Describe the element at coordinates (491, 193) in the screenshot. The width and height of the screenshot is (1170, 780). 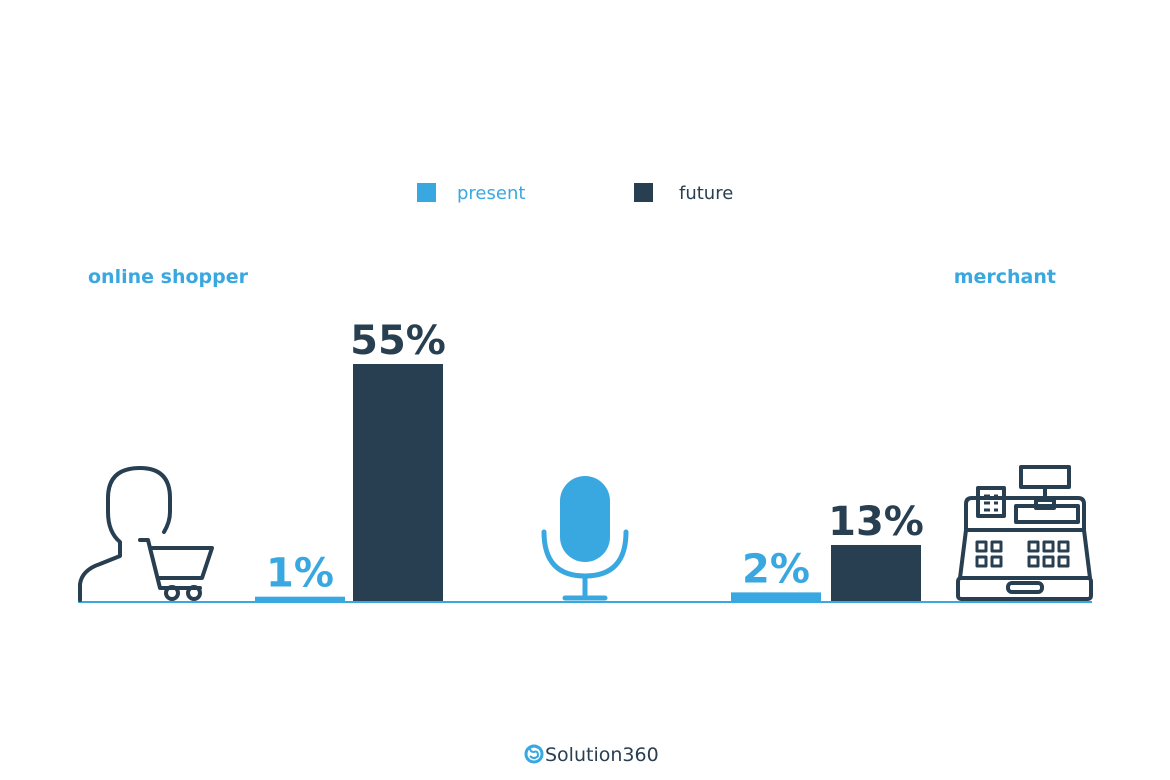
I see `legend-label-present: present` at that location.